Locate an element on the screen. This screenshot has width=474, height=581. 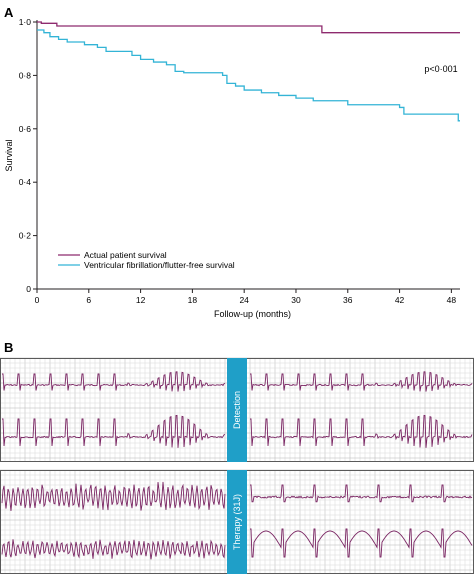
y-axis-label: Survival is located at coordinates (9, 155).